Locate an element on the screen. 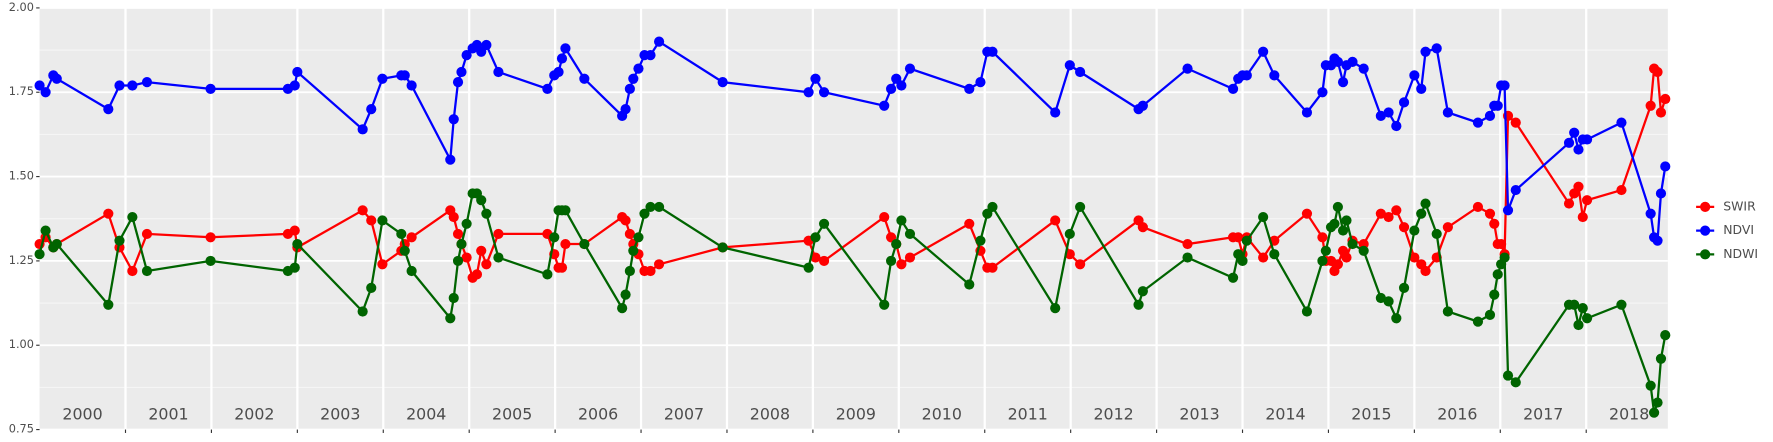 Image resolution: width=1773 pixels, height=442 pixels. year-label: 2014 is located at coordinates (1285, 413).